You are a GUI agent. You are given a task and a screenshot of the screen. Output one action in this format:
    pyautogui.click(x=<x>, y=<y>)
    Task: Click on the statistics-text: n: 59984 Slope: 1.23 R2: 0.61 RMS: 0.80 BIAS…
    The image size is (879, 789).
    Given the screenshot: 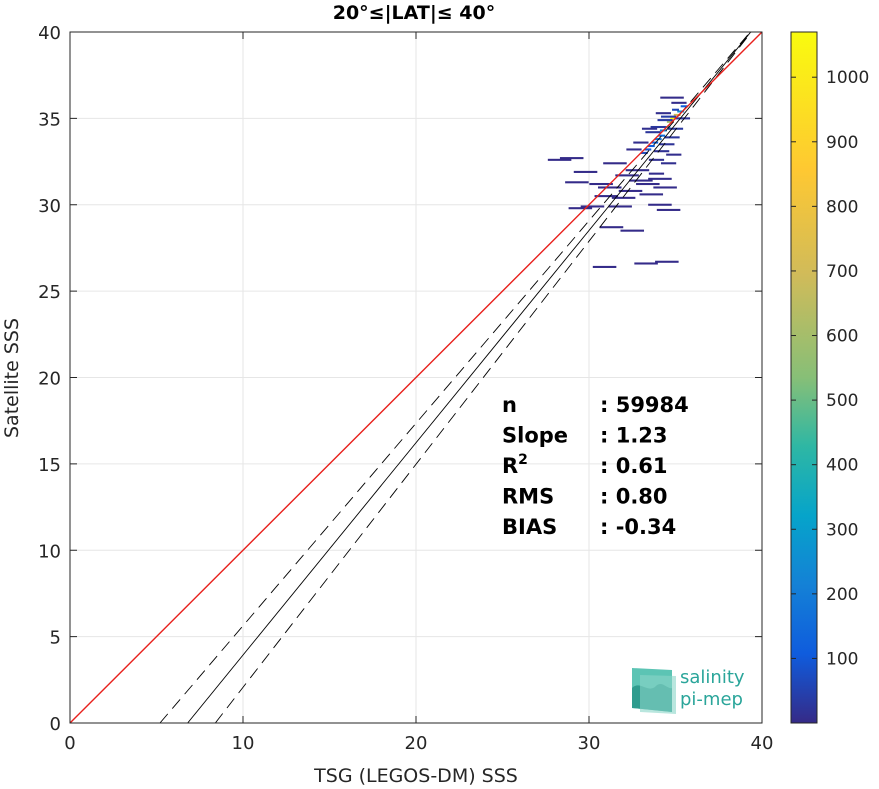 What is the action you would take?
    pyautogui.click(x=595, y=466)
    